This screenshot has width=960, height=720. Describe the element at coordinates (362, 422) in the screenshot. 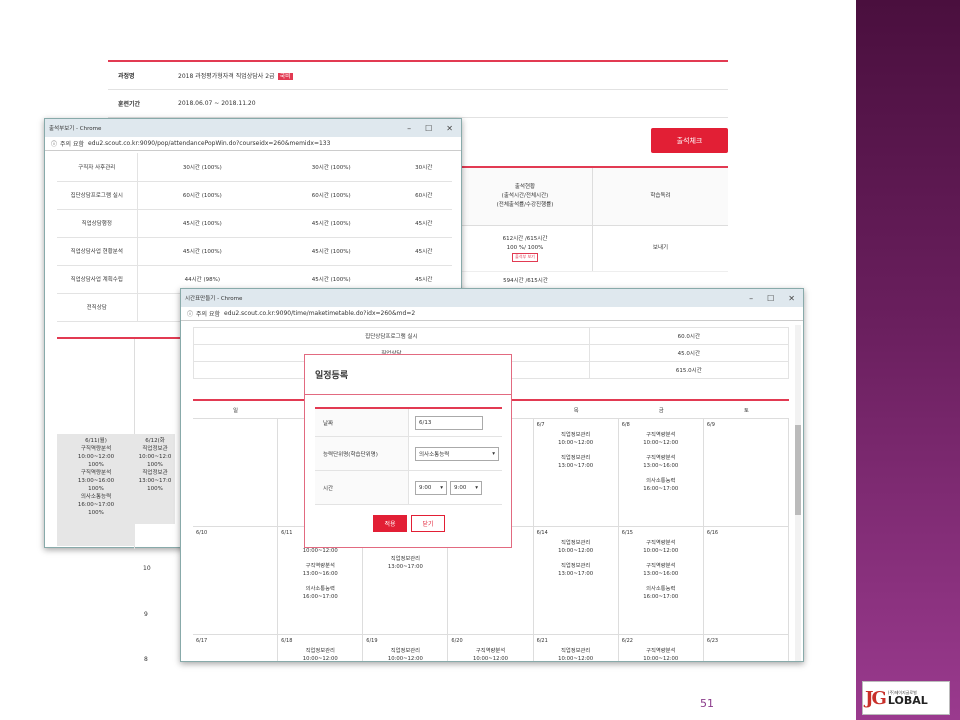

I see `date-label: 날짜` at that location.